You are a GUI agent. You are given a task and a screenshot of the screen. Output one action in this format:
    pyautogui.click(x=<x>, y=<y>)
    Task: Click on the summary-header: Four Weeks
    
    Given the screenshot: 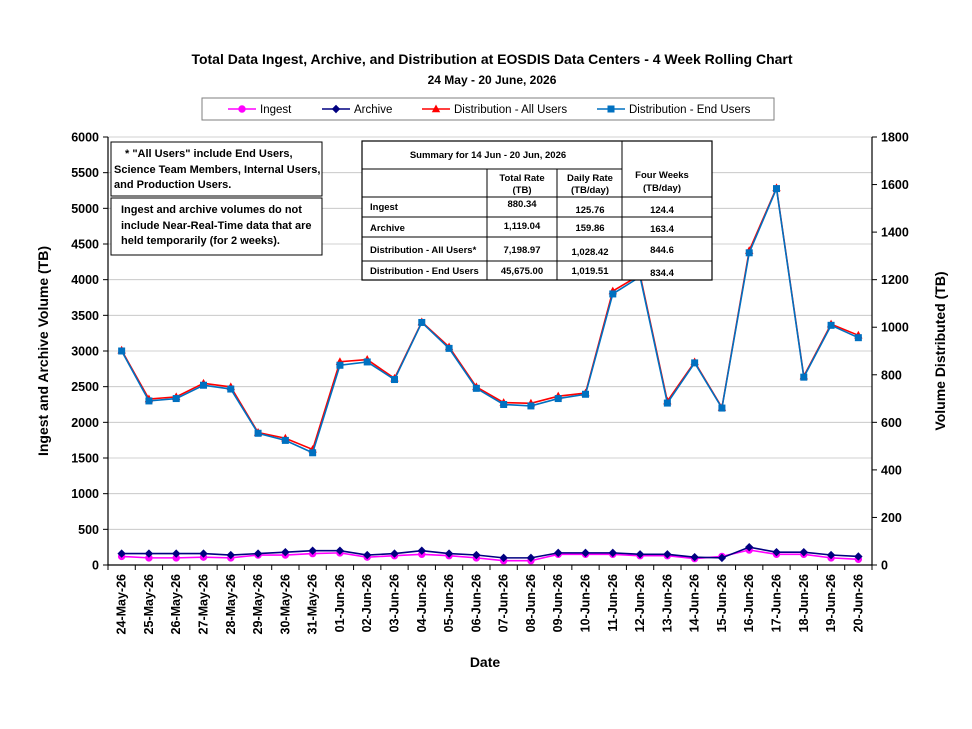 What is the action you would take?
    pyautogui.click(x=662, y=175)
    